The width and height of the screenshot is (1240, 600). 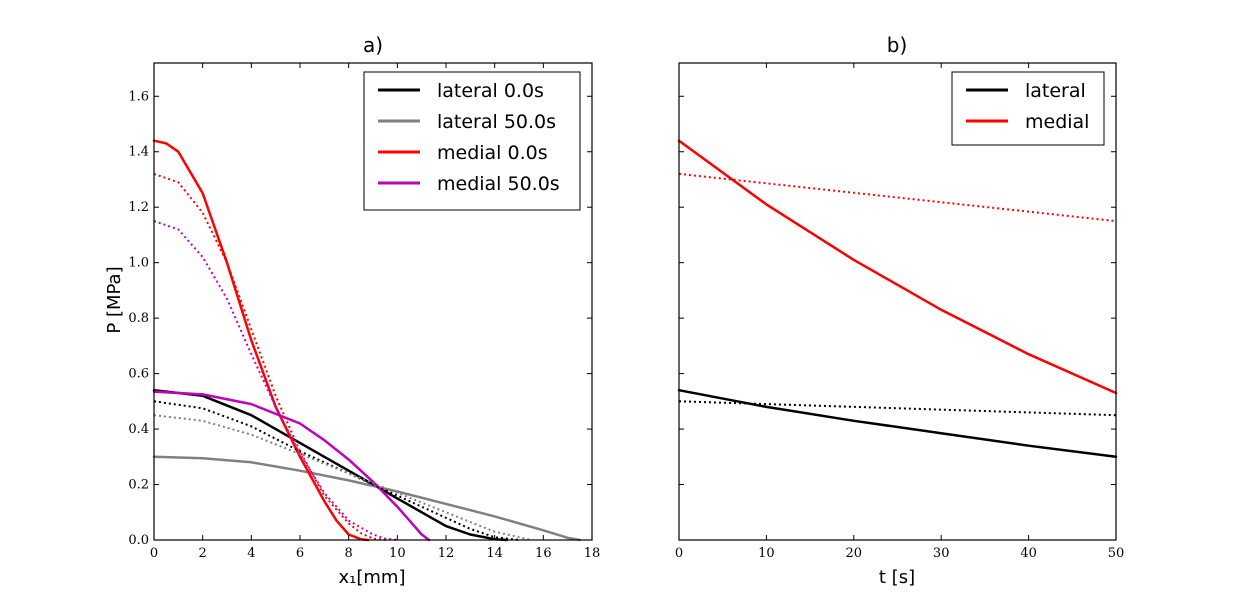 What do you see at coordinates (367, 498) in the screenshot?
I see `panel-a-series-1-line` at bounding box center [367, 498].